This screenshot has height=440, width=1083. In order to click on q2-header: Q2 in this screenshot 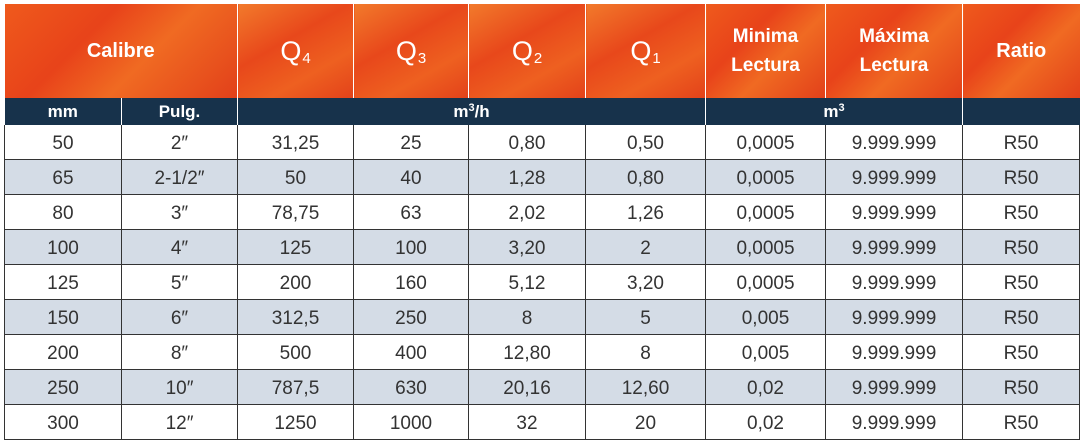, I will do `click(527, 51)`.